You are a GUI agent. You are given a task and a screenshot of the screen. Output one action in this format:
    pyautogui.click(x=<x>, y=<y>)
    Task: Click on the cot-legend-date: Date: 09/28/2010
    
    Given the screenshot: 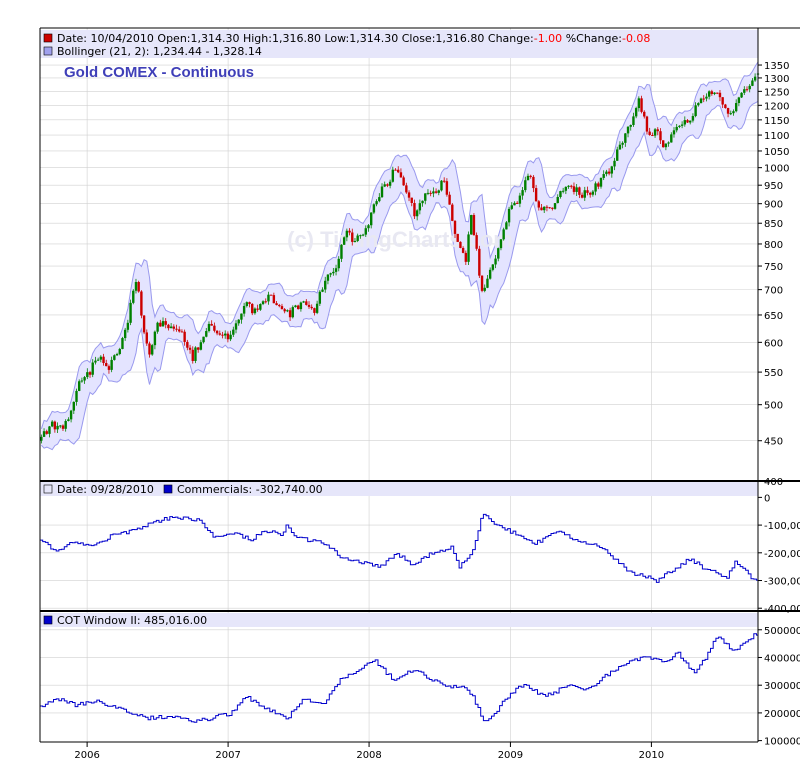 What is the action you would take?
    pyautogui.click(x=105, y=489)
    